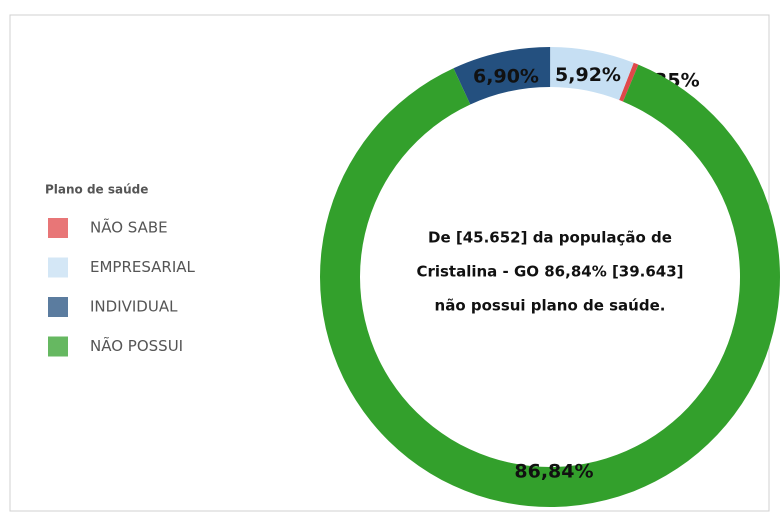 Image resolution: width=782 pixels, height=512 pixels. I want to click on legend-label: NÃO POSSUI, so click(136, 345).